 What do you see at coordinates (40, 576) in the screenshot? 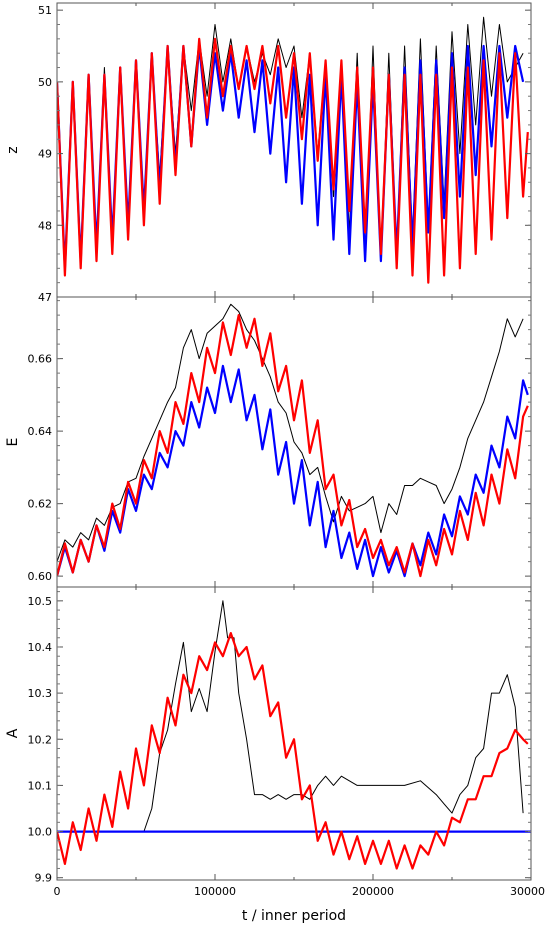
I see `y-tick-label: 0.60` at bounding box center [40, 576].